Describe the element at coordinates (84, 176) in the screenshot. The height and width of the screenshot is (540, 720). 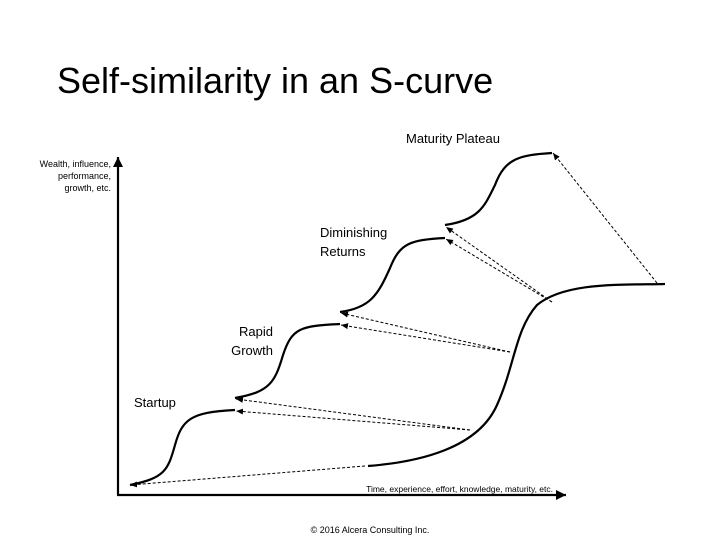
I see `svg-text: performance,` at that location.